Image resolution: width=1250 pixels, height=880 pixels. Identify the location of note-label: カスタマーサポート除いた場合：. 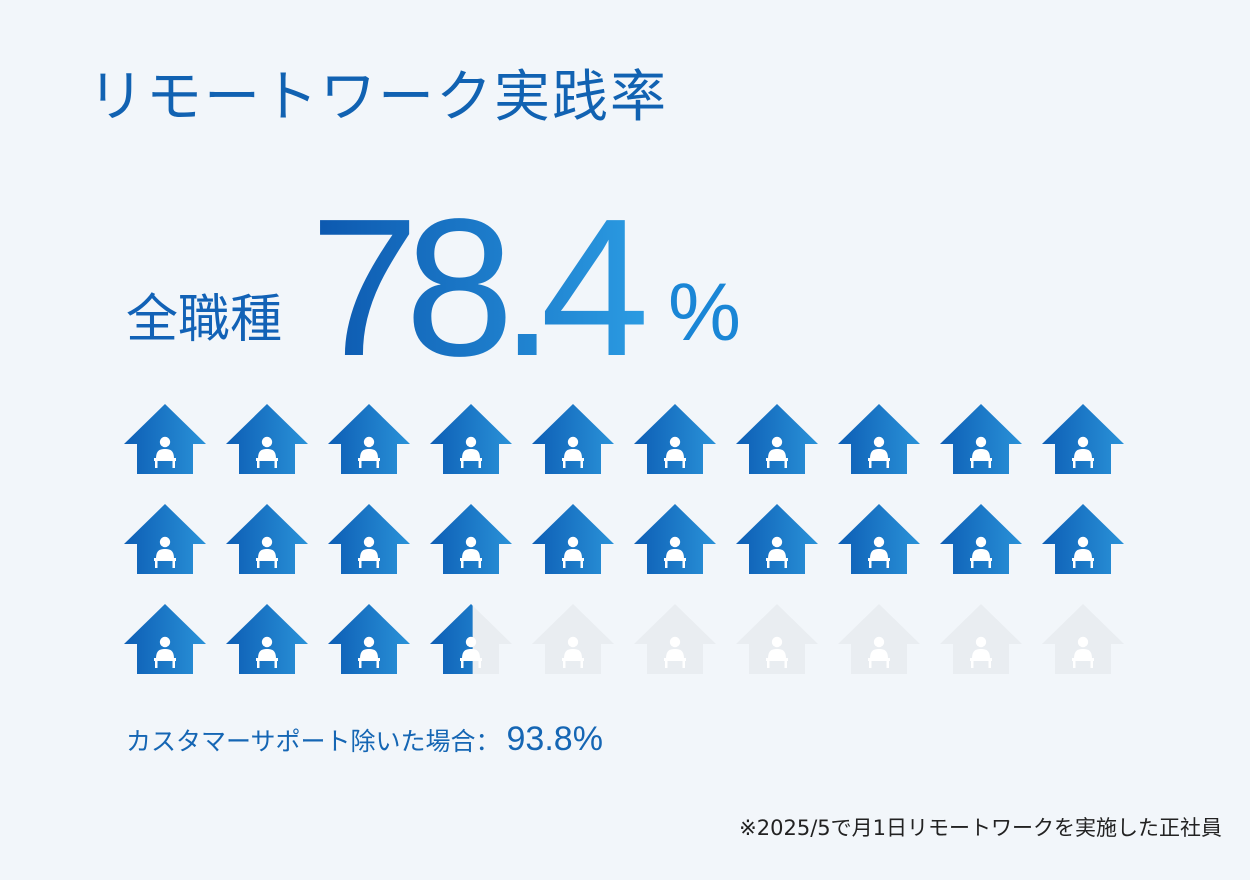
(313, 741).